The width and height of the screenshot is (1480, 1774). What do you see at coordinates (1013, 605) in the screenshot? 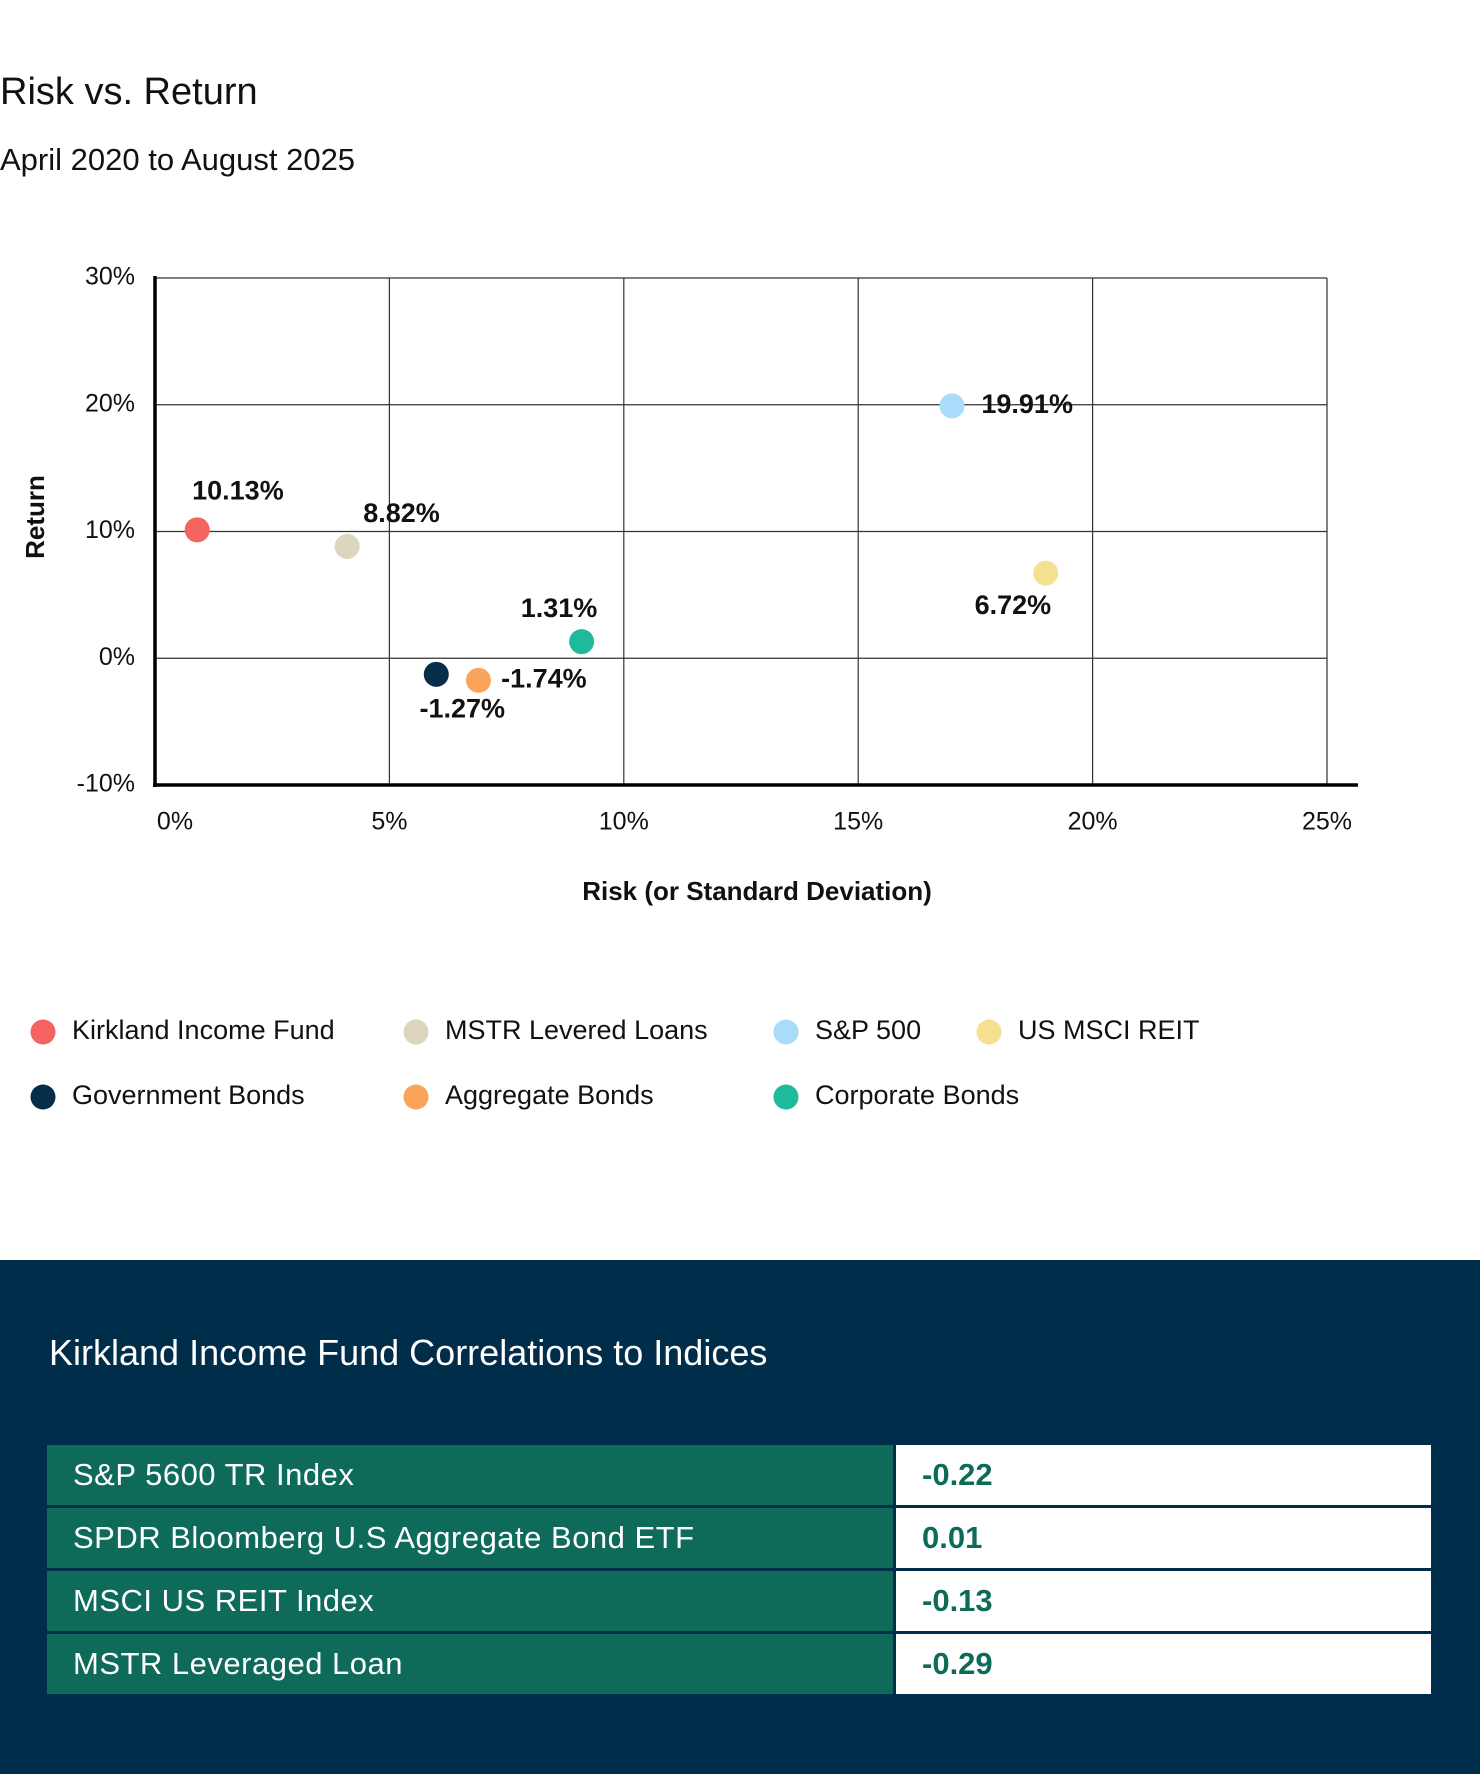
I see `data-label: 6.72%` at bounding box center [1013, 605].